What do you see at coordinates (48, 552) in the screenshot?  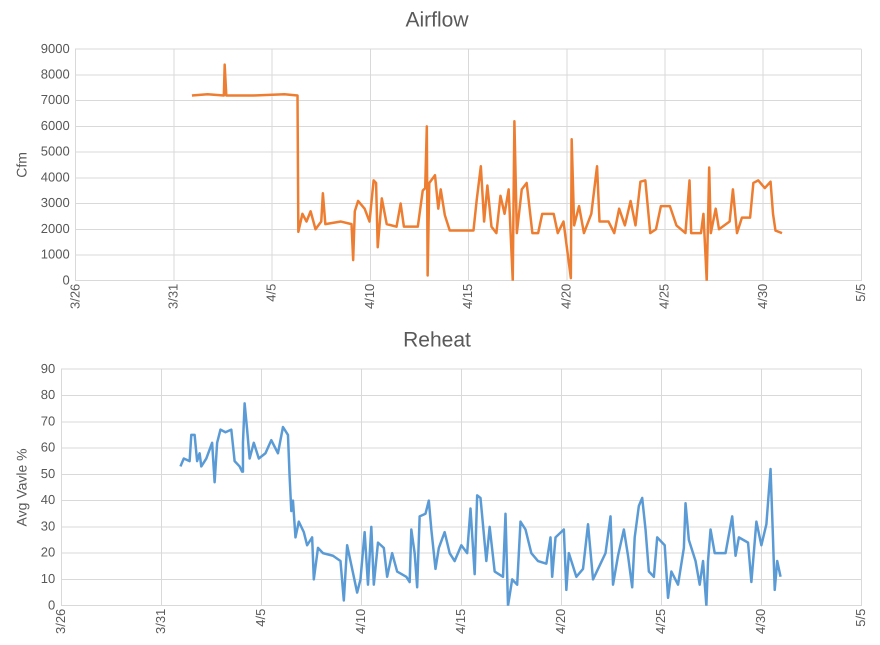 I see `y-tick-label: 20` at bounding box center [48, 552].